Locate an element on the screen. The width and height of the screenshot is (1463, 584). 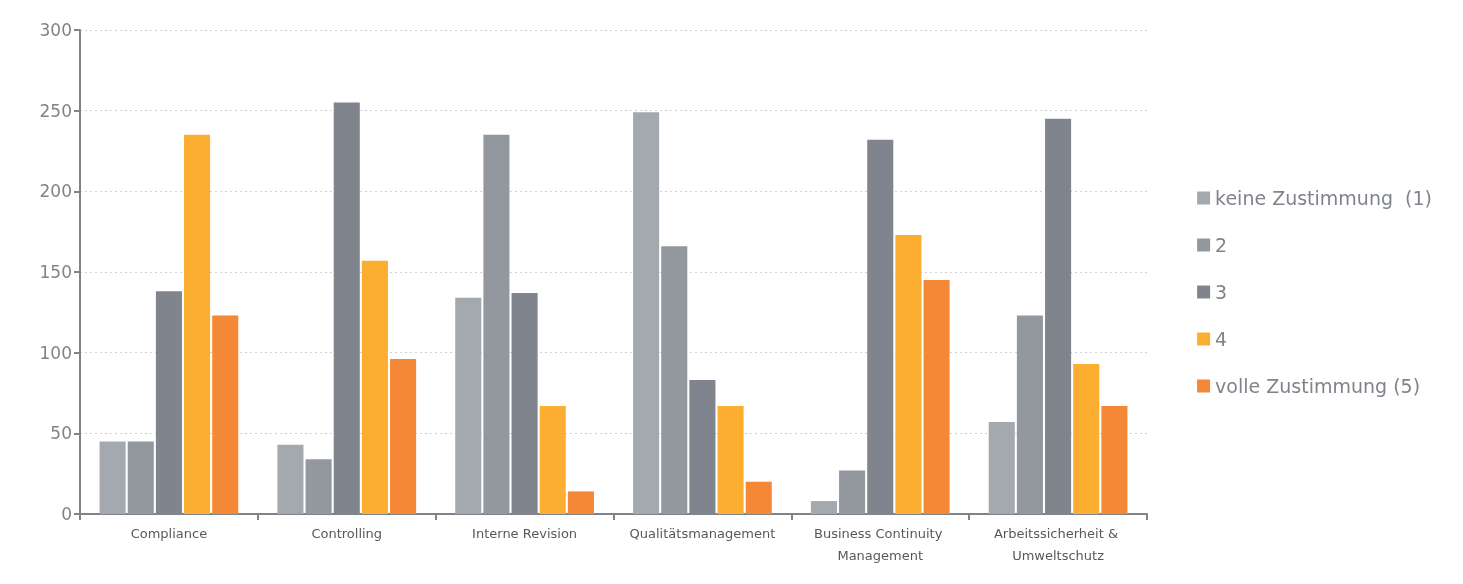
y-tick-label: 0 is located at coordinates (66, 514).